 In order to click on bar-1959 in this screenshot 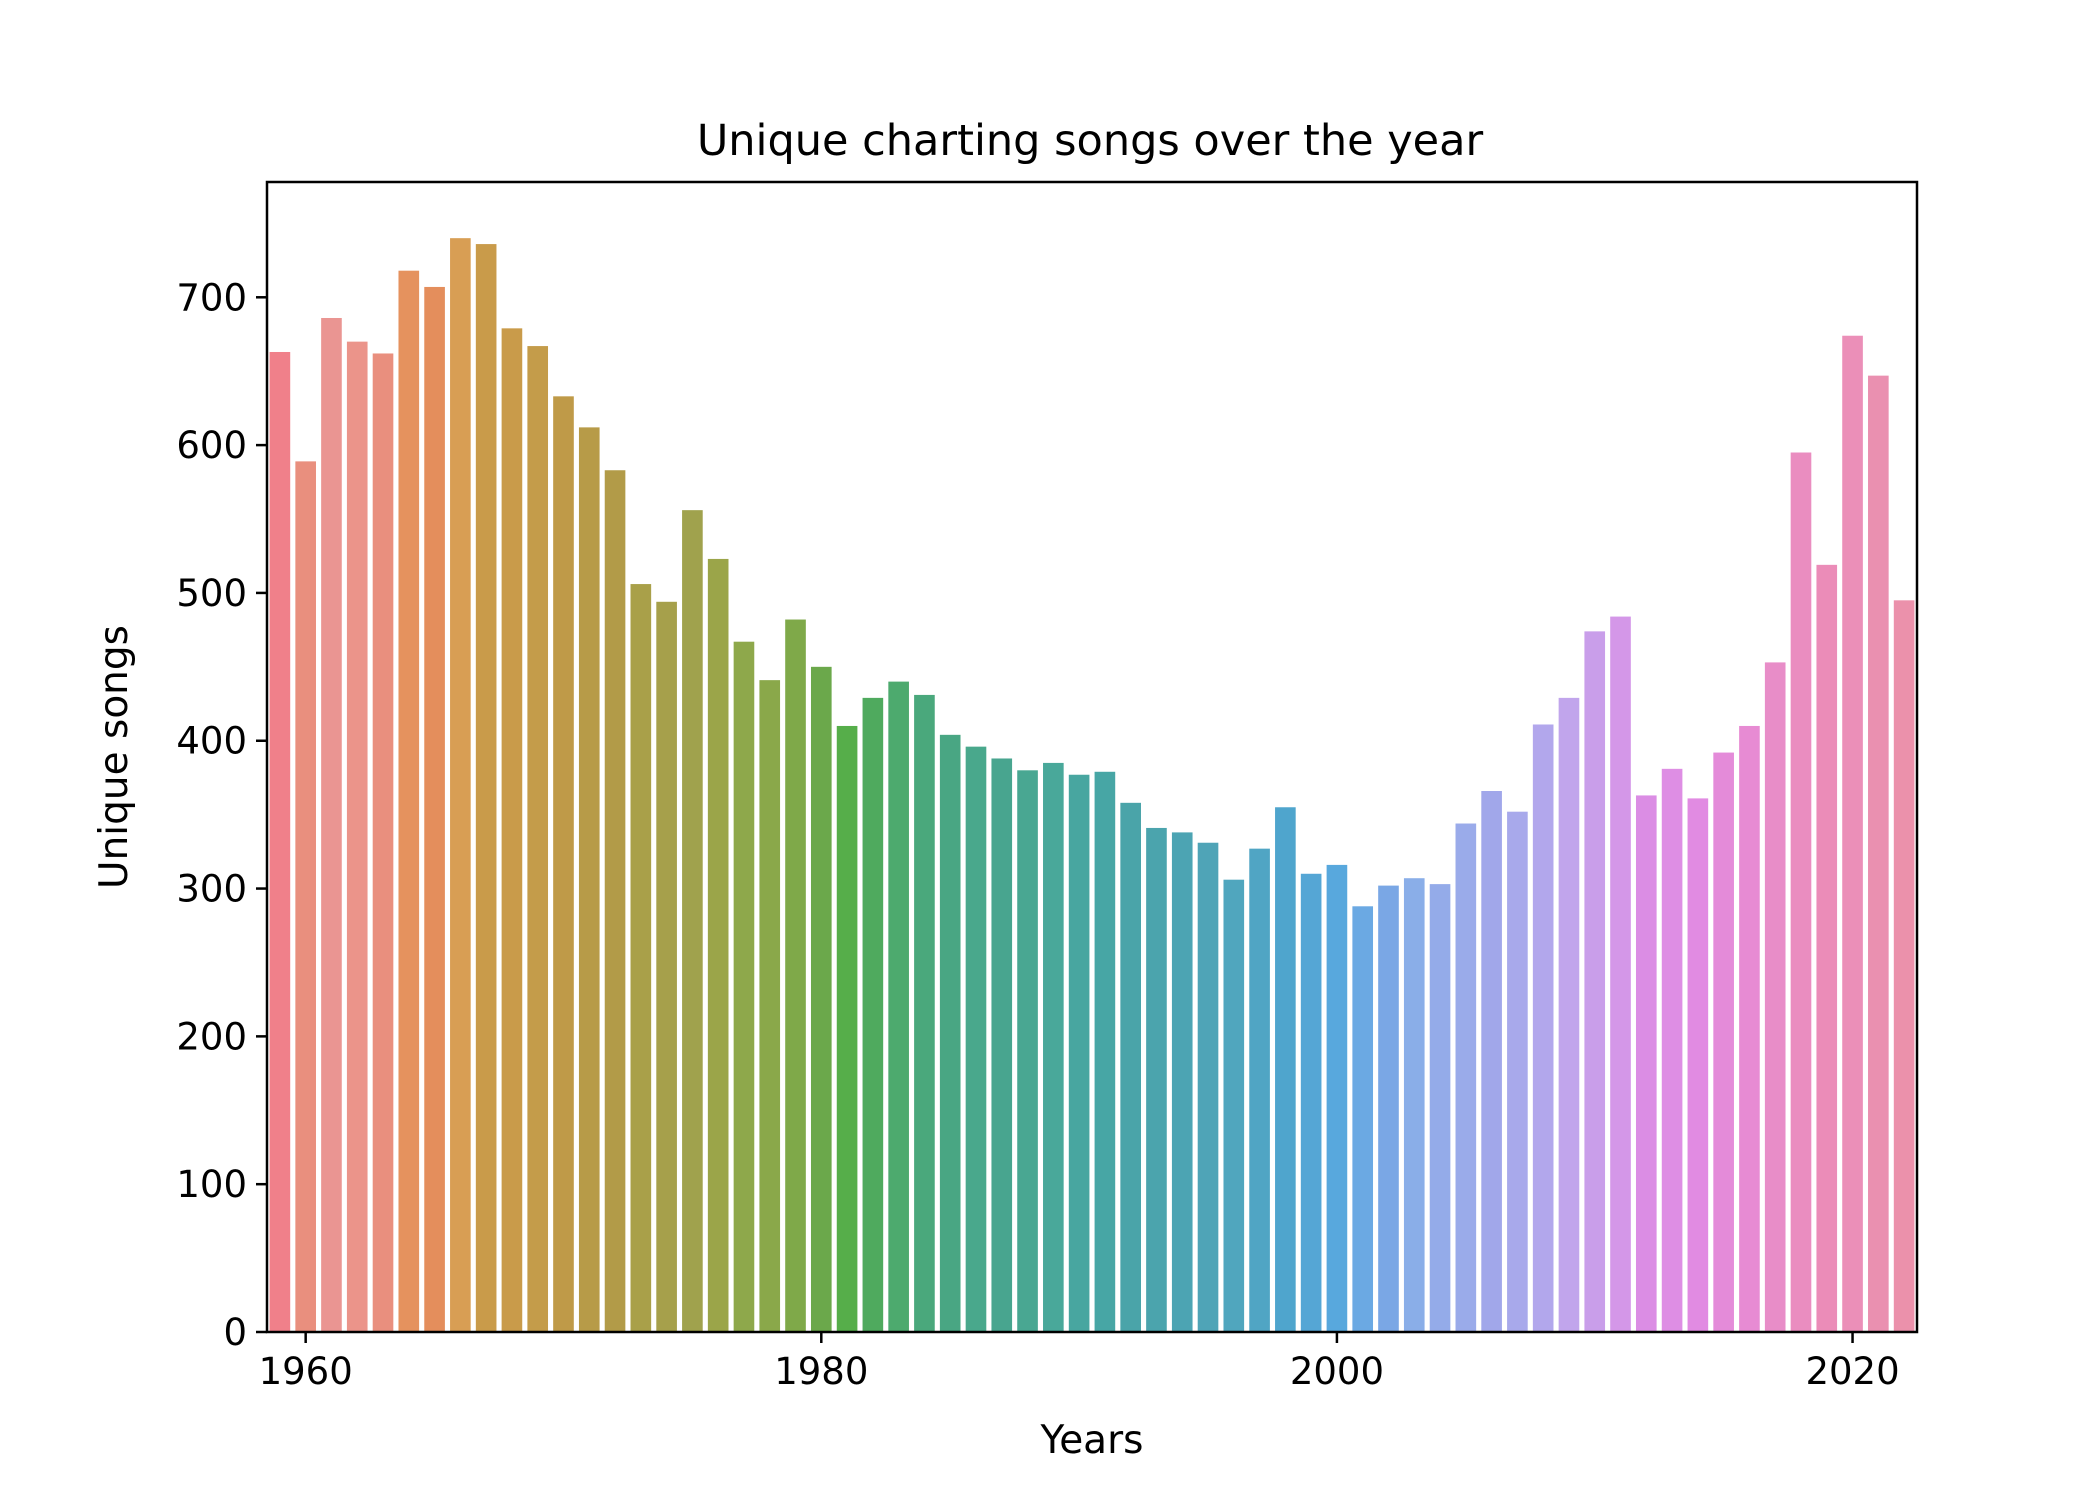, I will do `click(280, 841)`.